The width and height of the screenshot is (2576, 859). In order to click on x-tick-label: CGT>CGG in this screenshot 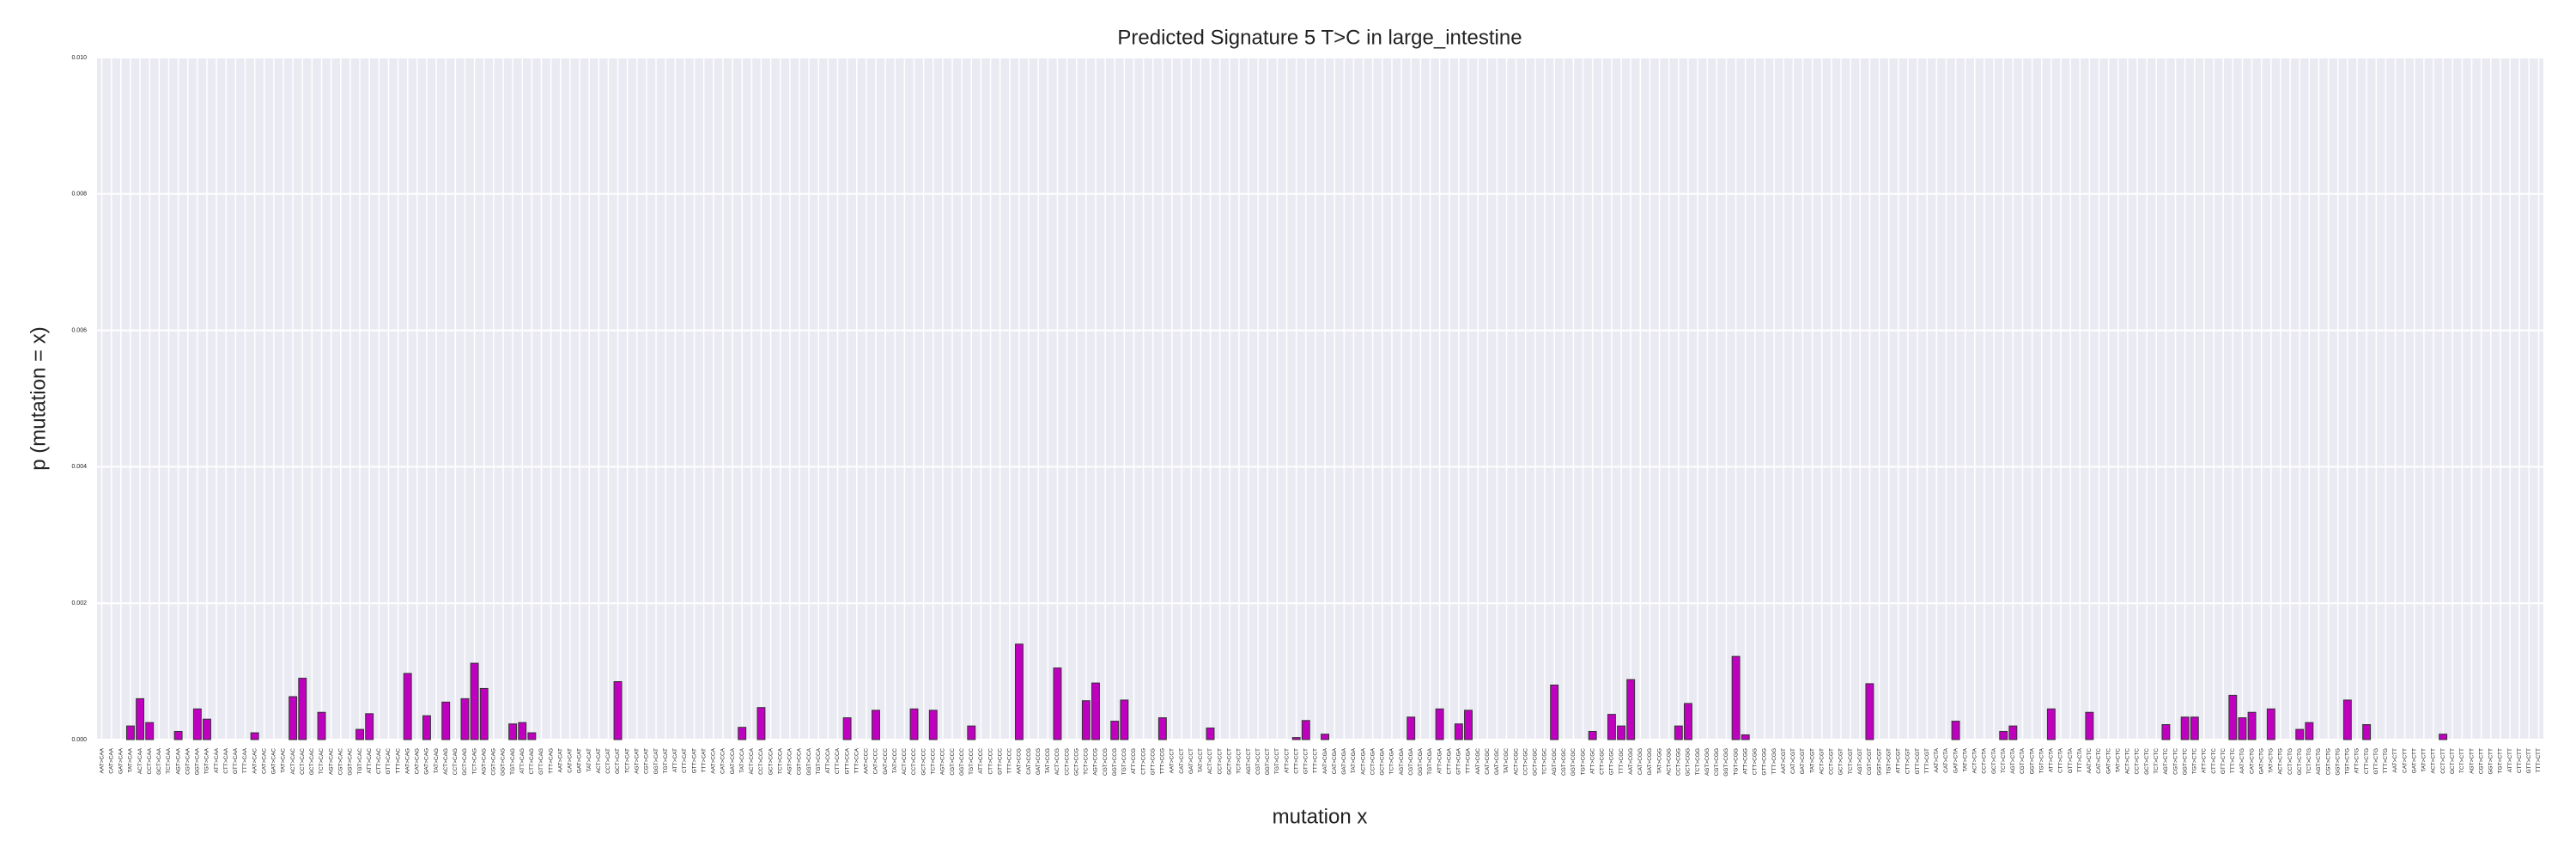, I will do `click(1717, 762)`.